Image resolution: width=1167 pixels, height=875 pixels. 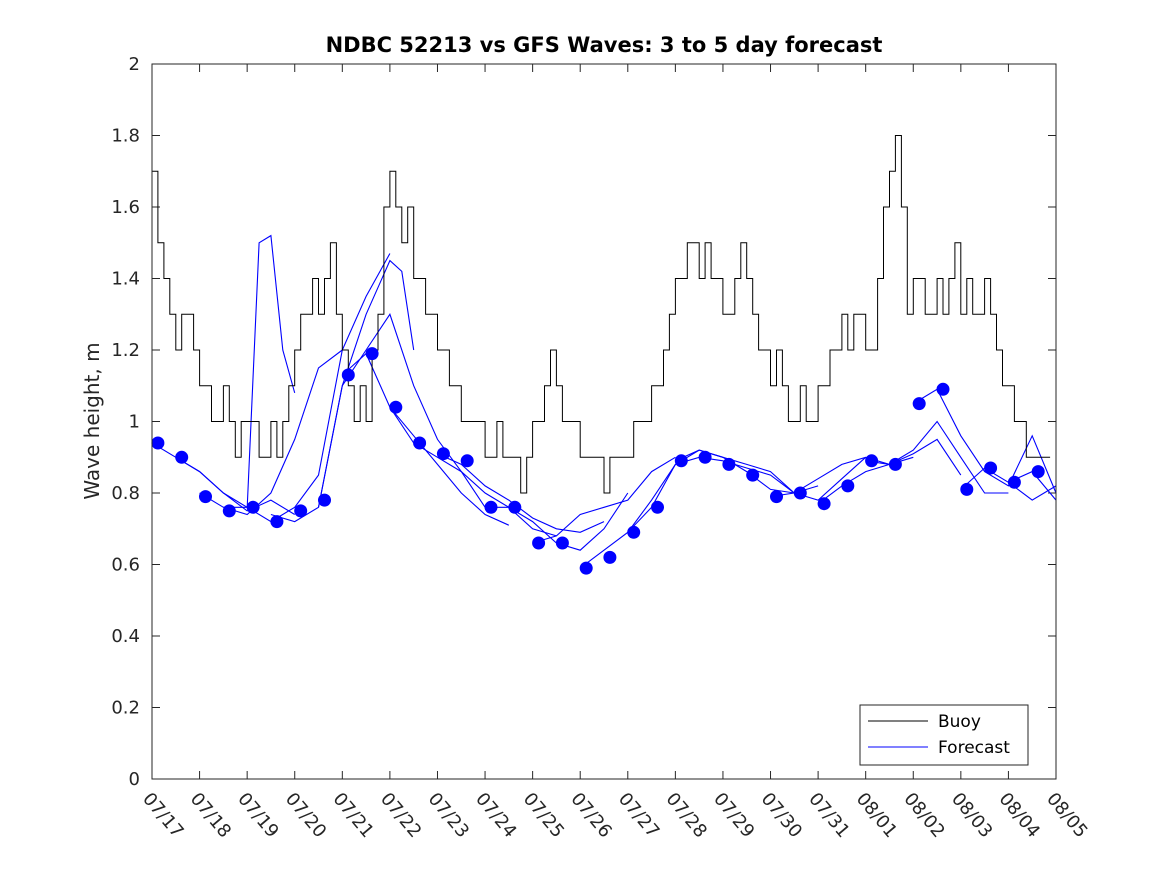 What do you see at coordinates (134, 64) in the screenshot?
I see `y-tick-label: 2` at bounding box center [134, 64].